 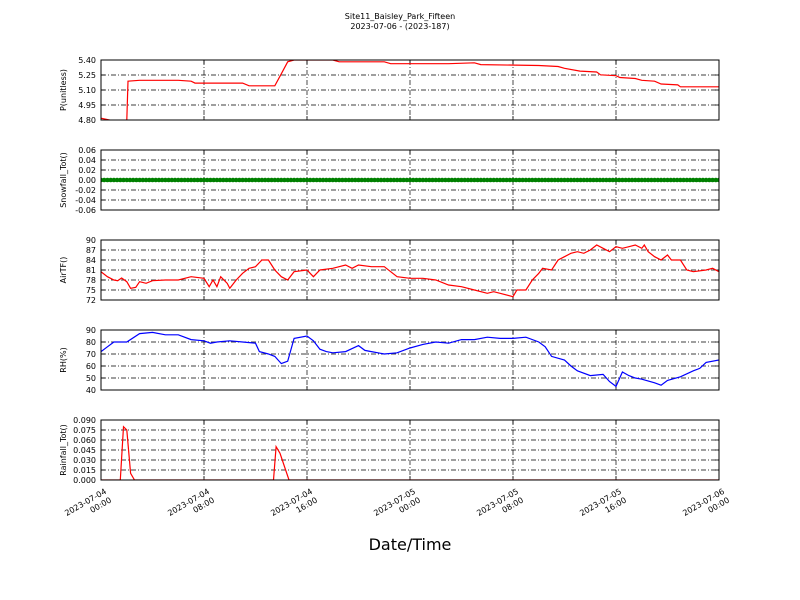 What do you see at coordinates (84, 430) in the screenshot?
I see `y-tick-label: 0.075` at bounding box center [84, 430].